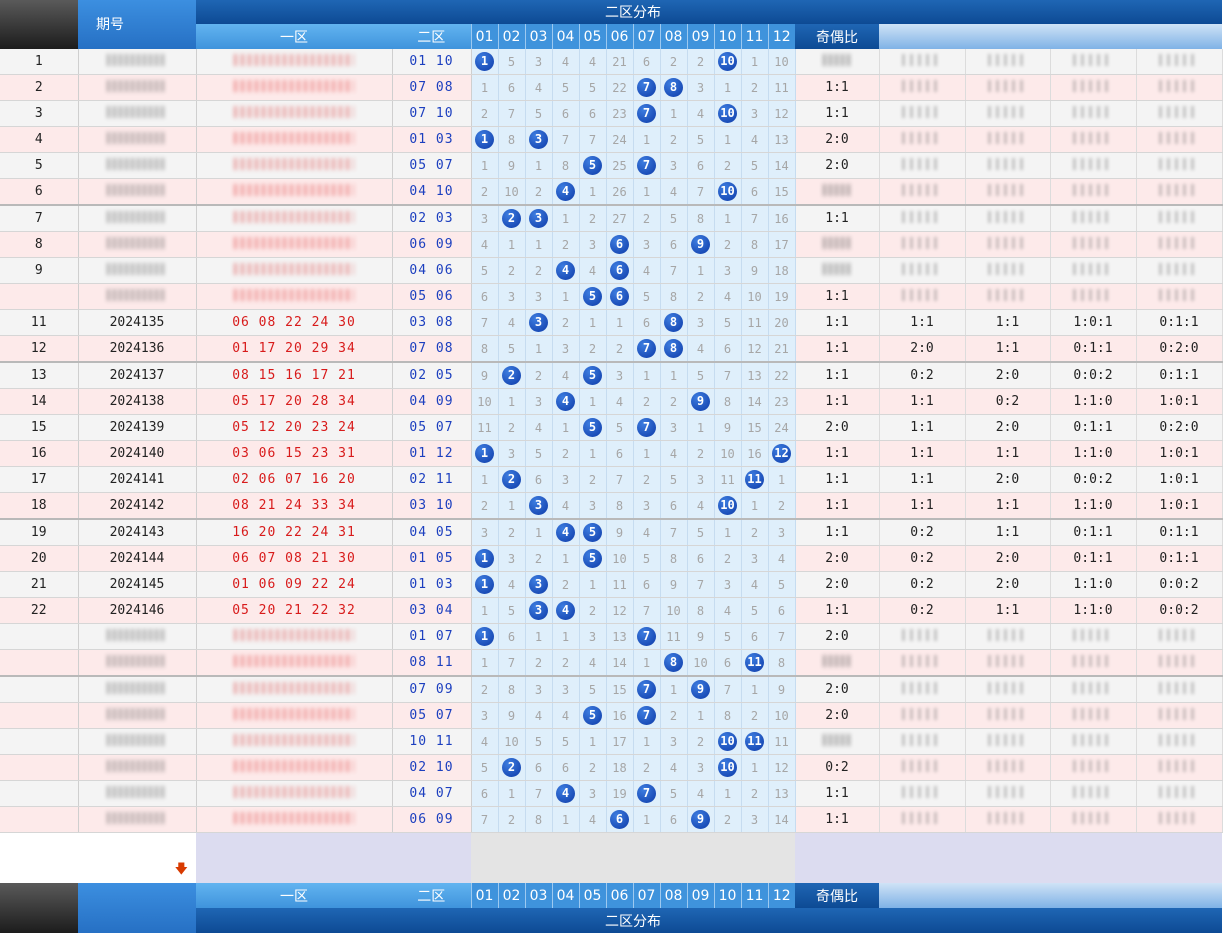  Describe the element at coordinates (611, 689) in the screenshot. I see `table-row: 07 09 2 8 3 3 5 15 7 1 9 7 1 9 2:0` at that location.